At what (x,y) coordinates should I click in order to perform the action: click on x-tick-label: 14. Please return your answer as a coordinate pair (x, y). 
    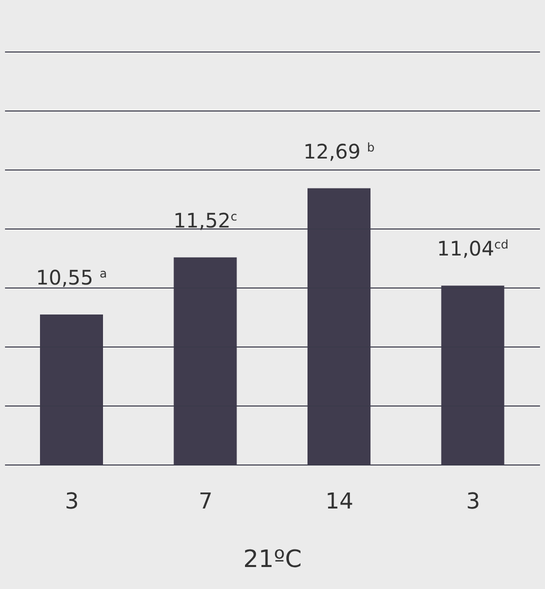
    Looking at the image, I should click on (339, 502).